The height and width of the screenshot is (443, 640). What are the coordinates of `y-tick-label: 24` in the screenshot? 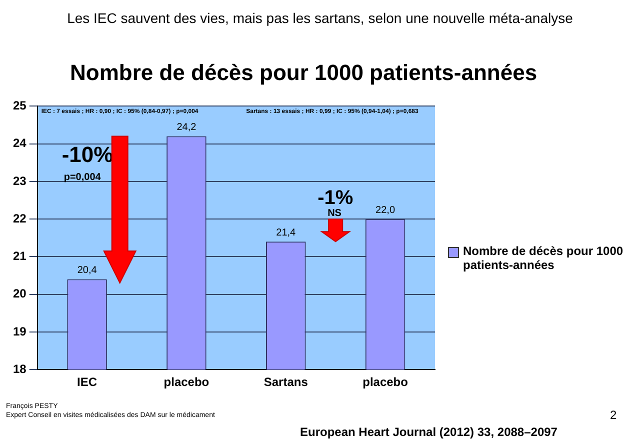 It's located at (19, 143).